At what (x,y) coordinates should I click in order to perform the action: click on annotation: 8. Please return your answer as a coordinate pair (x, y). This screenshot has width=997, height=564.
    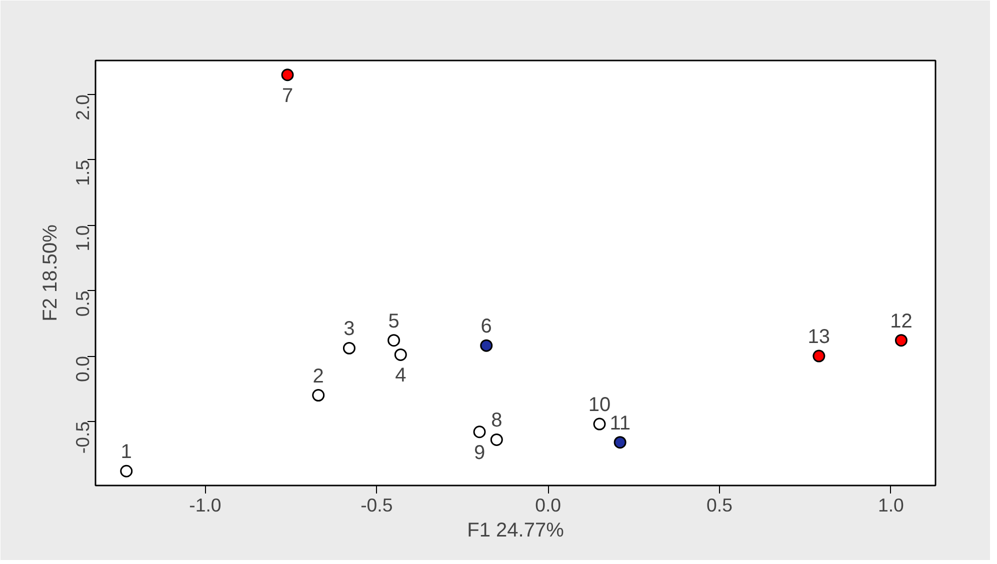
    Looking at the image, I should click on (496, 421).